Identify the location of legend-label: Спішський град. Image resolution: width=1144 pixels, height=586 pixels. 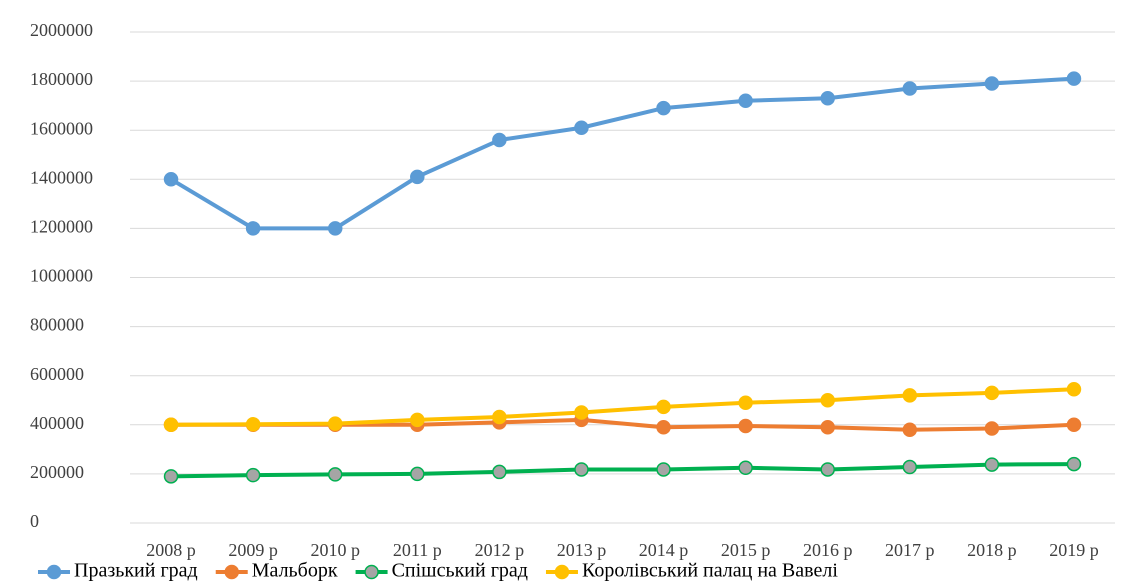
(460, 571).